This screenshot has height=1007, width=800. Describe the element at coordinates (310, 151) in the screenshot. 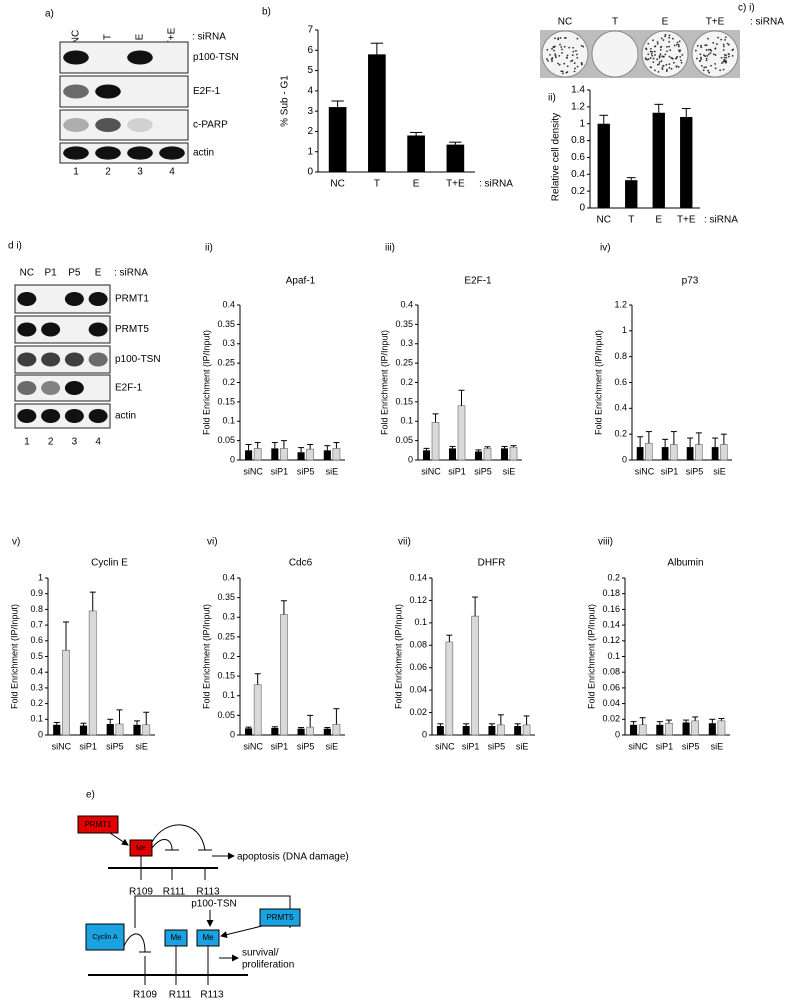

I see `y-tick-label: 1` at that location.